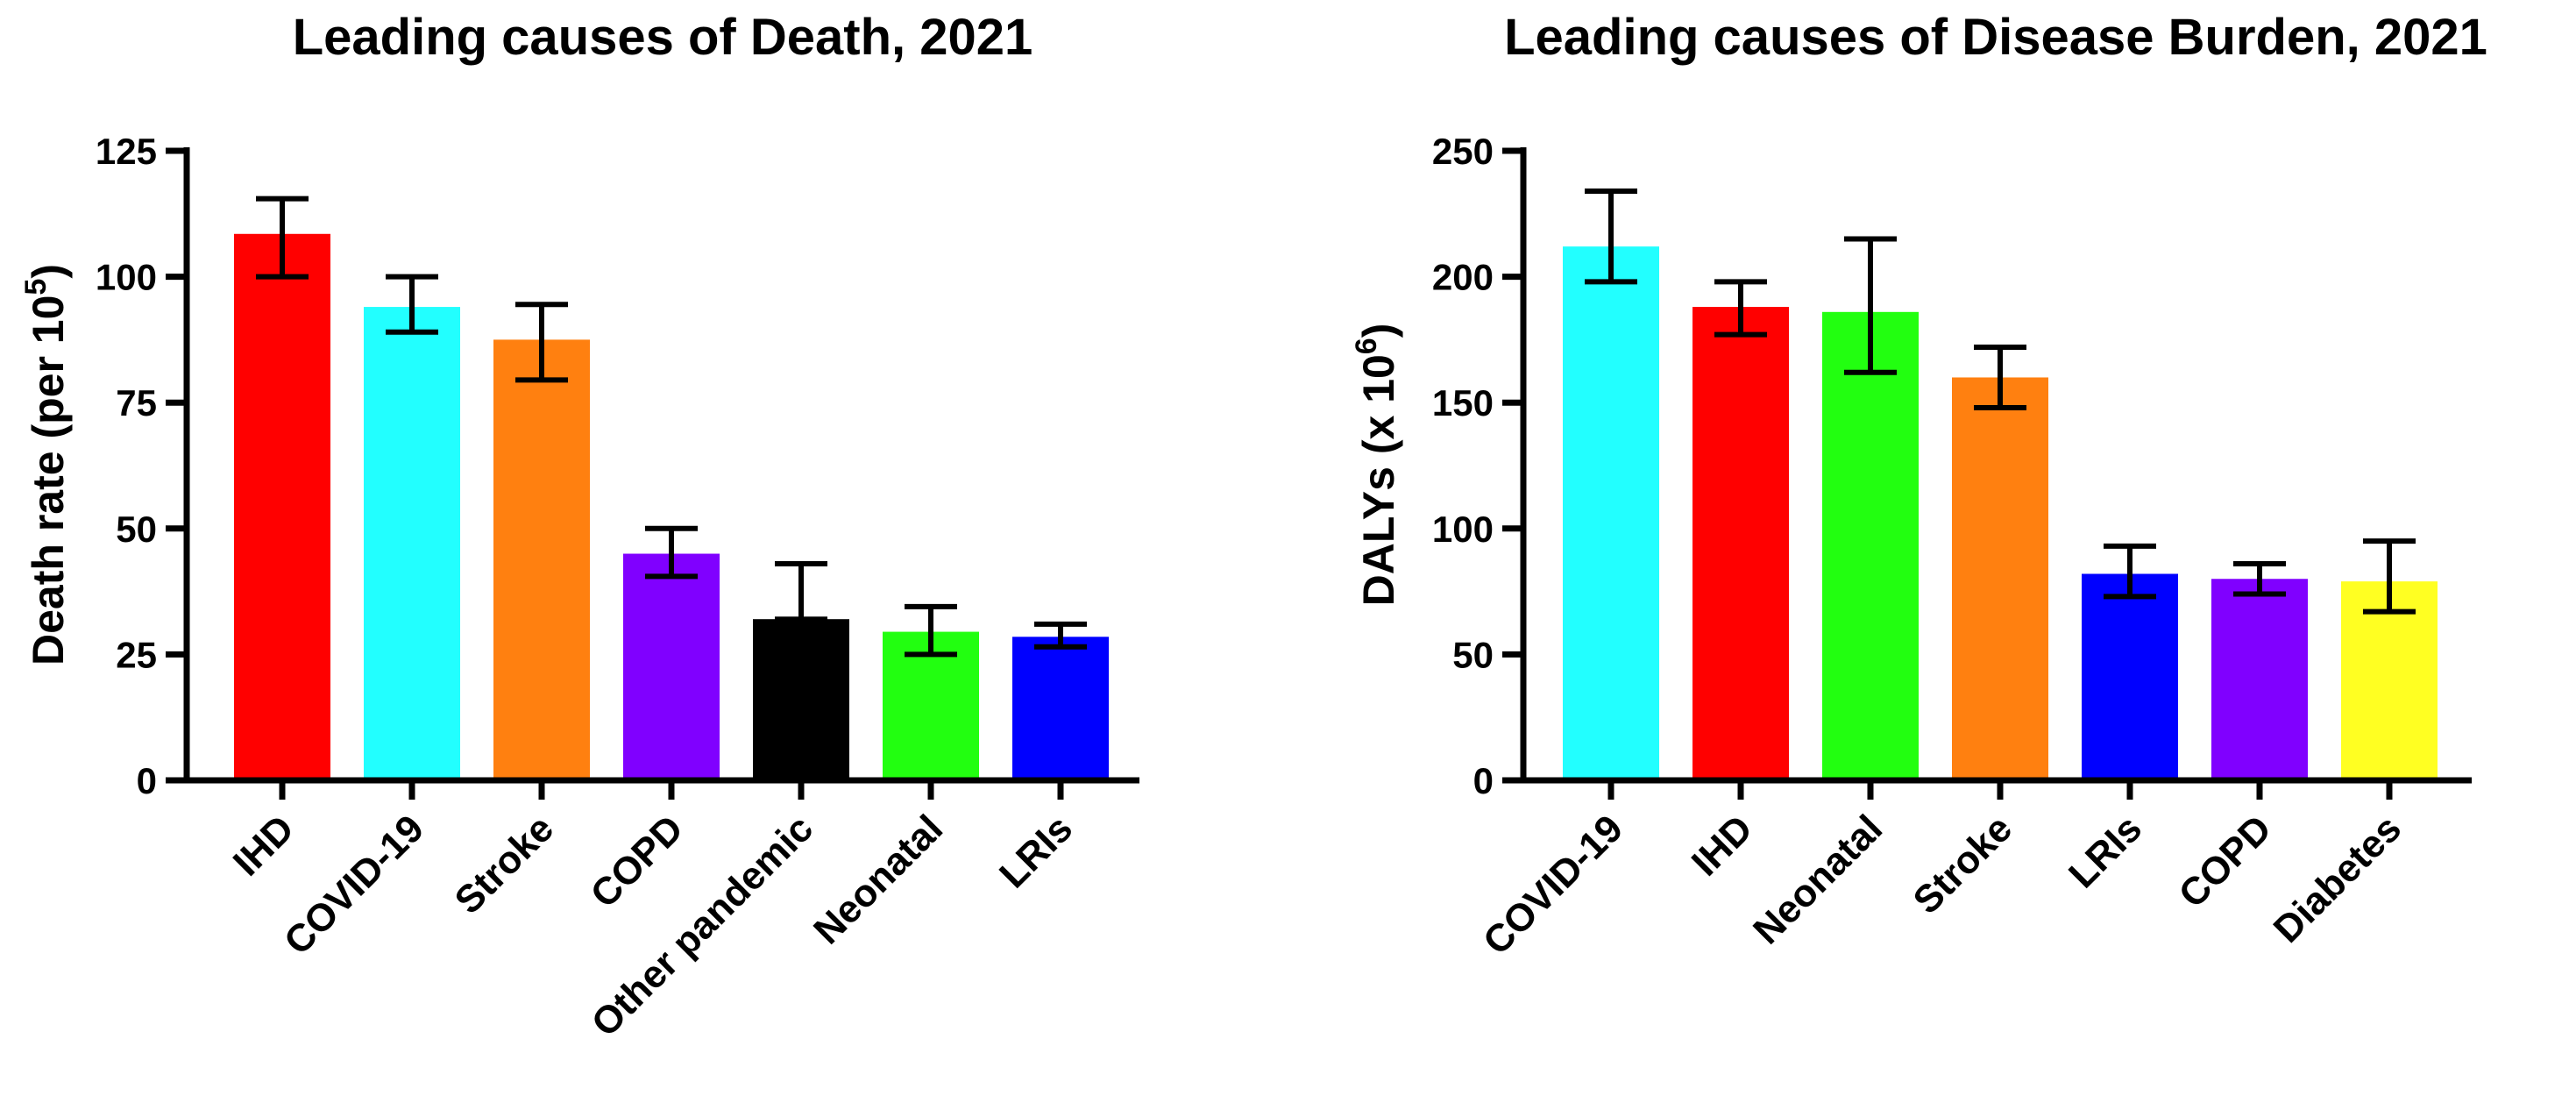  What do you see at coordinates (2259, 679) in the screenshot?
I see `burden-bar-copd` at bounding box center [2259, 679].